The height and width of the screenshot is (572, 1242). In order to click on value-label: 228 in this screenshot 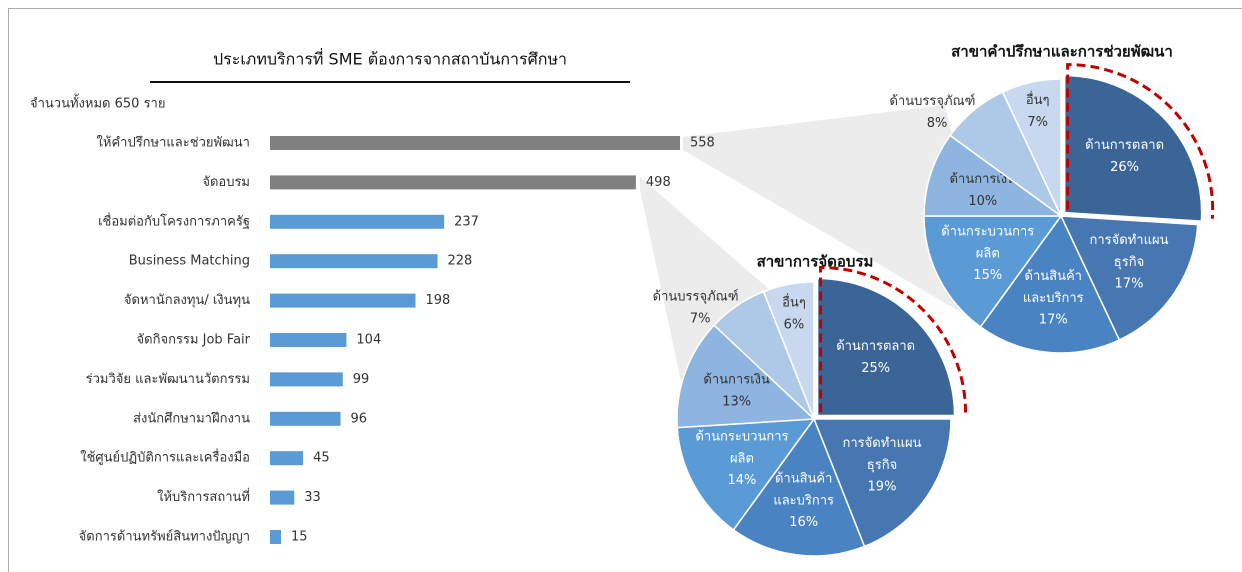, I will do `click(460, 261)`.